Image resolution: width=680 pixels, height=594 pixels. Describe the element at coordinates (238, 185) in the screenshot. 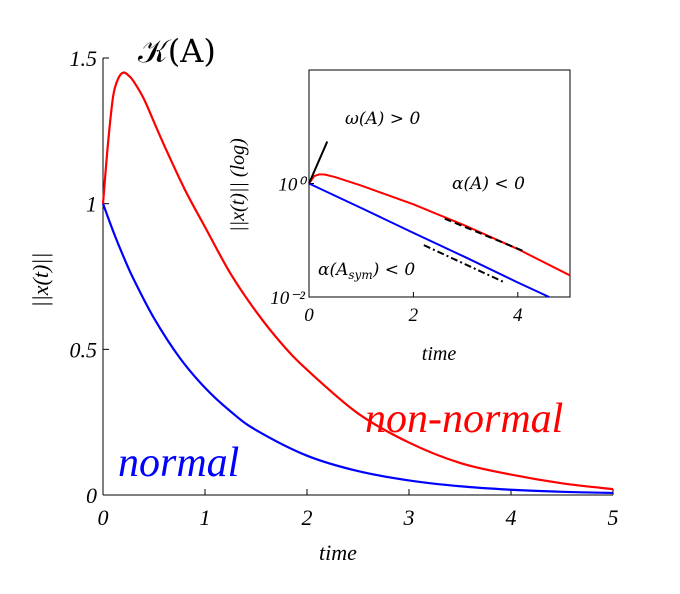

I see `inset-y-label: ||x(t)|| (log)` at that location.